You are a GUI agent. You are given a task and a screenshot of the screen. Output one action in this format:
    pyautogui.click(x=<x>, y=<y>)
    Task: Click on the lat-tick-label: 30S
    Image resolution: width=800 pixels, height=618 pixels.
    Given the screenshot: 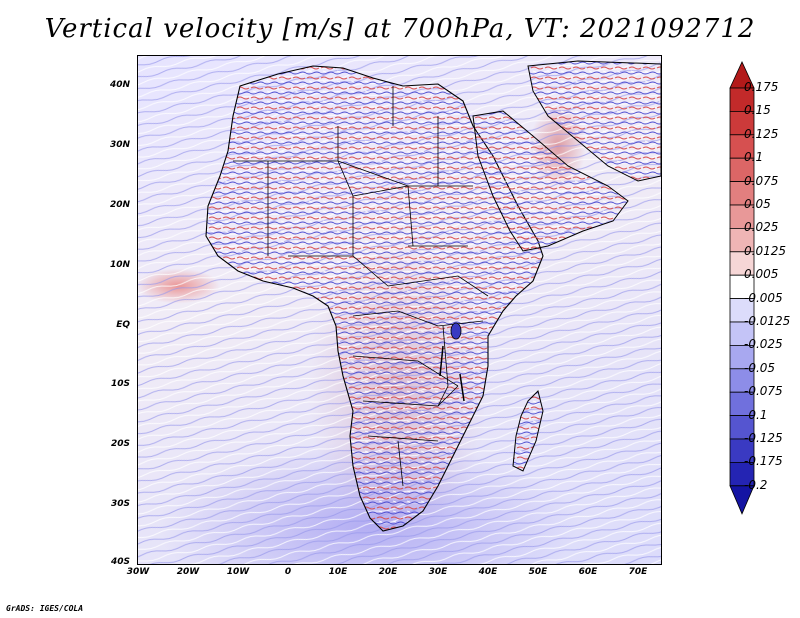 What is the action you would take?
    pyautogui.click(x=120, y=504)
    